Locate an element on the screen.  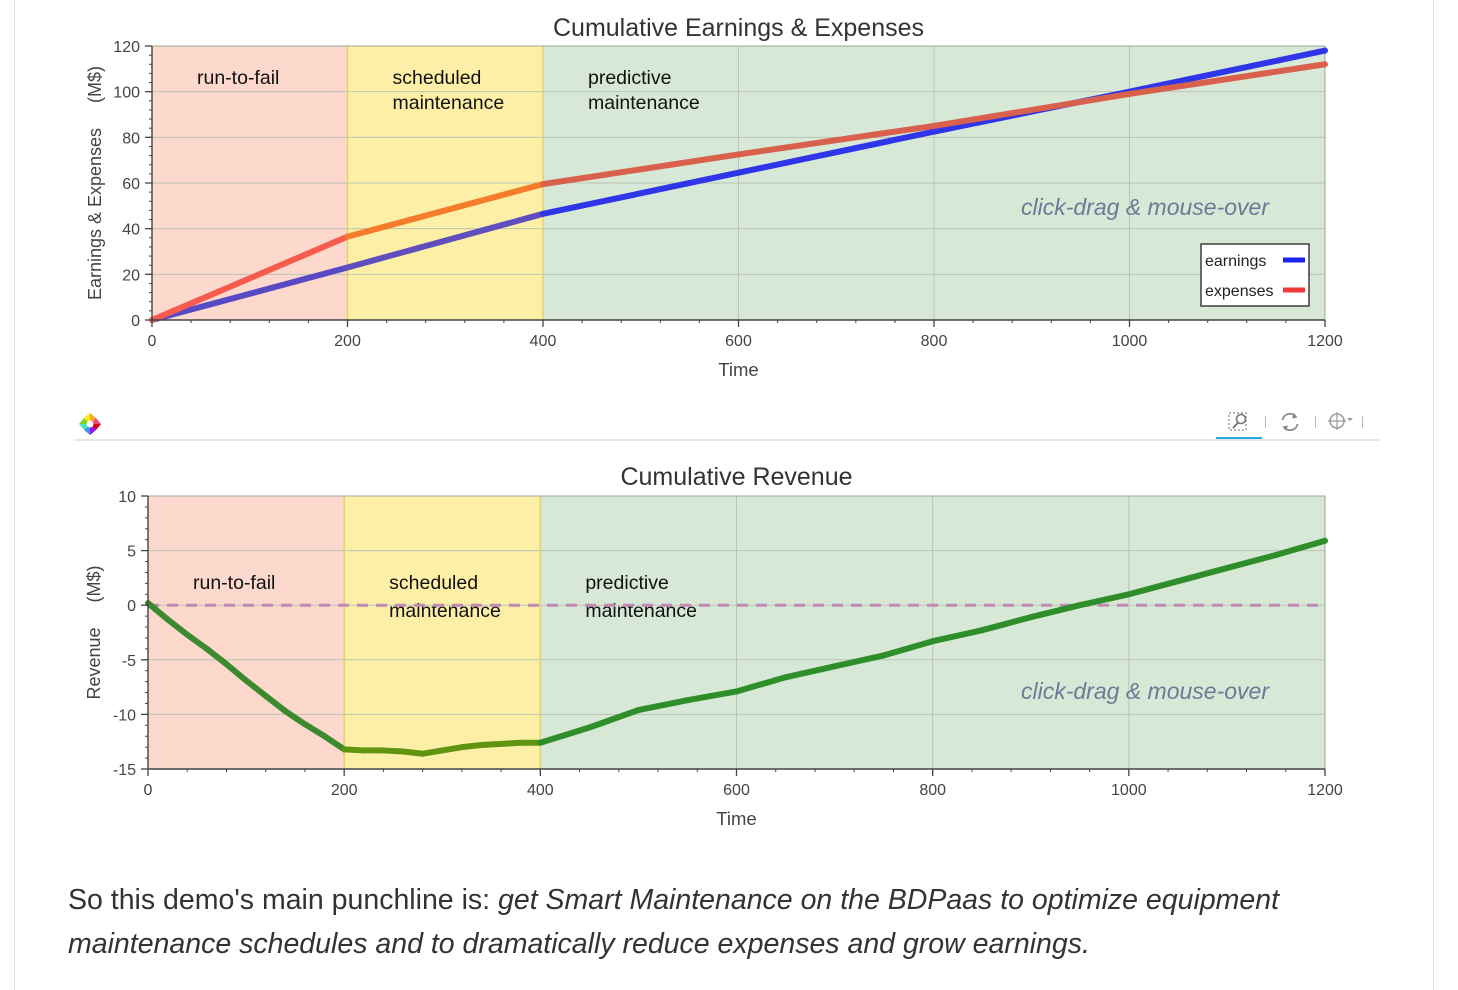
legend-label-expenses: expenses is located at coordinates (1239, 291).